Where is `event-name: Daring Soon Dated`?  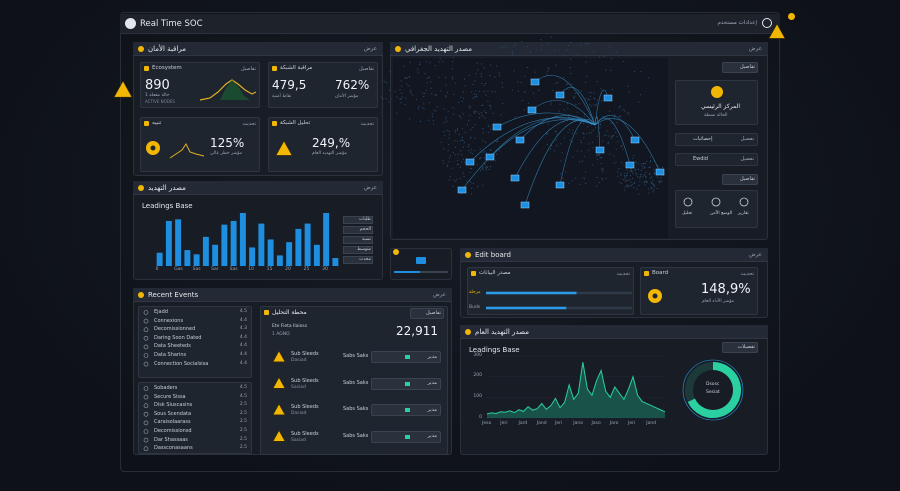 event-name: Daring Soon Dated is located at coordinates (178, 337).